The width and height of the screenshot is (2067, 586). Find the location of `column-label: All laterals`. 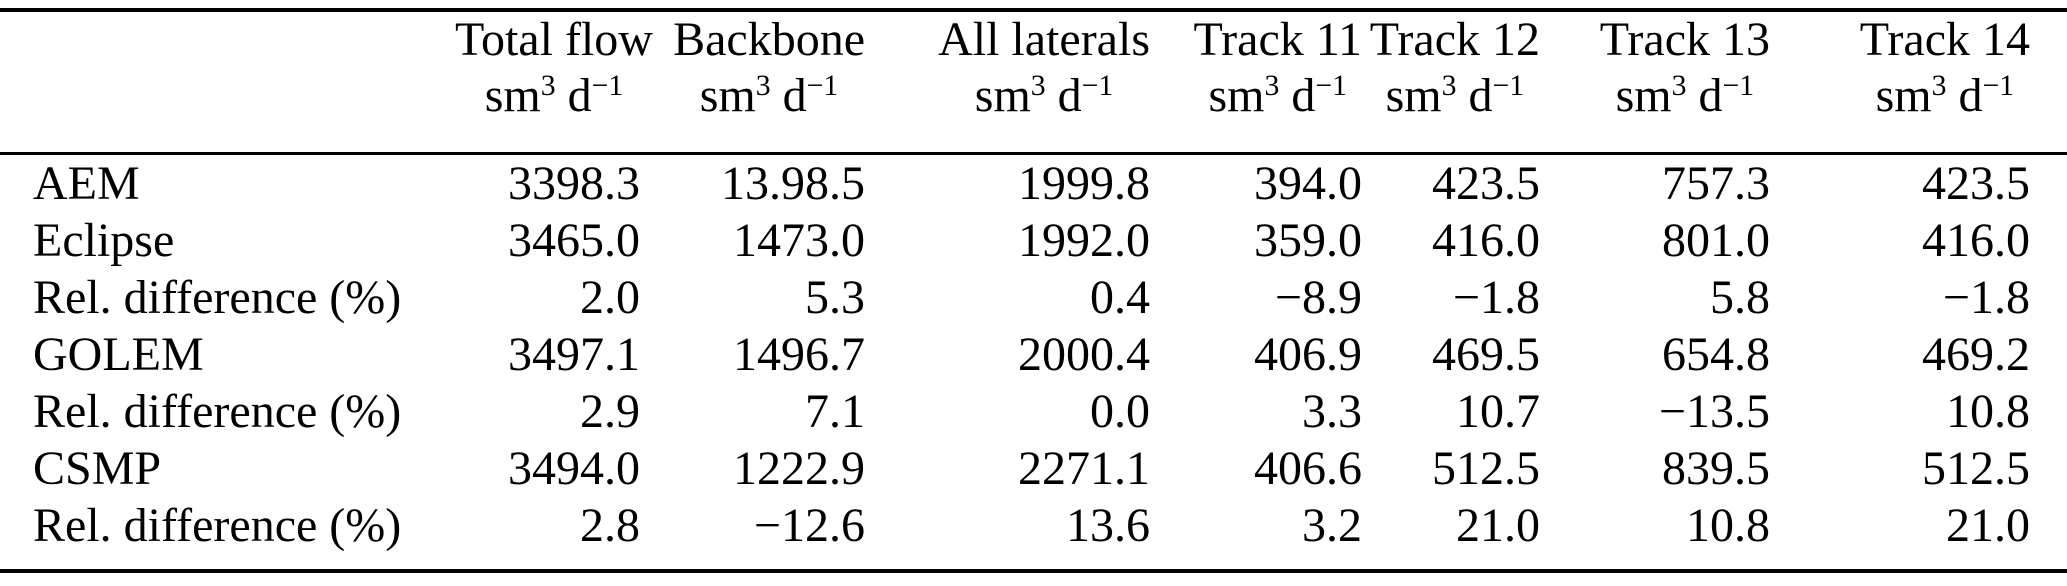

column-label: All laterals is located at coordinates (1044, 39).